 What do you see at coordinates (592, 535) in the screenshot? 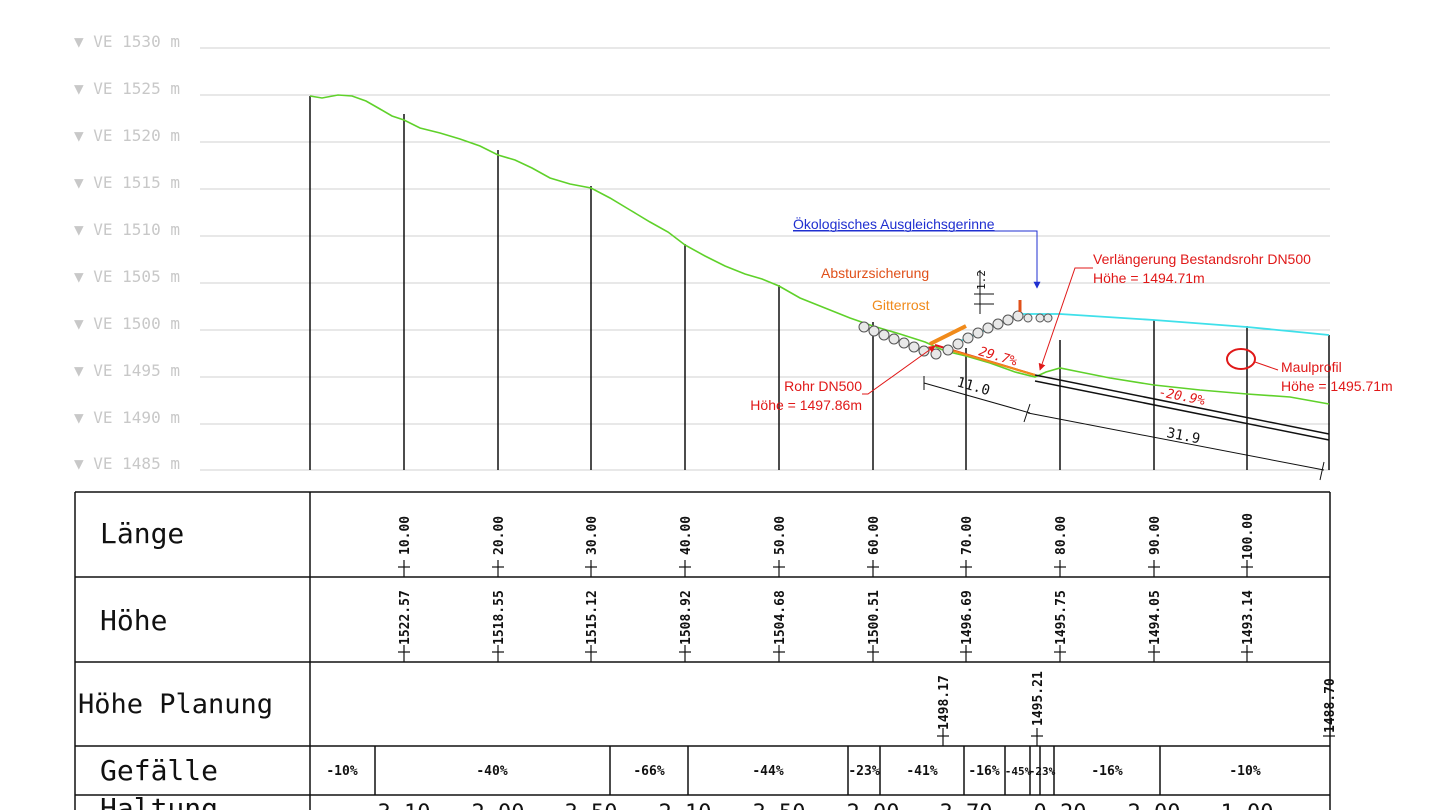
I see `laenge-value: 30.00` at bounding box center [592, 535].